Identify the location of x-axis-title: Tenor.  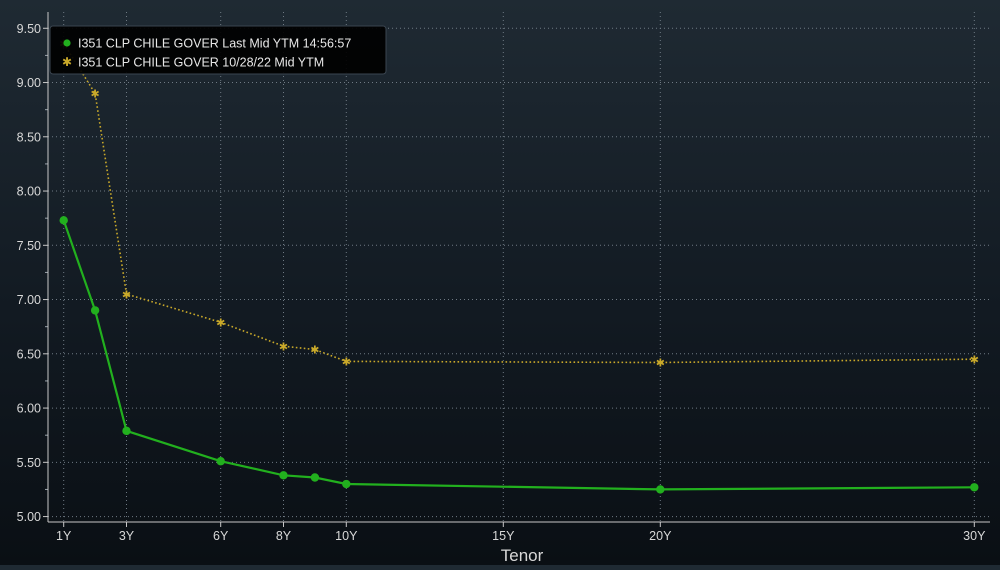
(522, 555).